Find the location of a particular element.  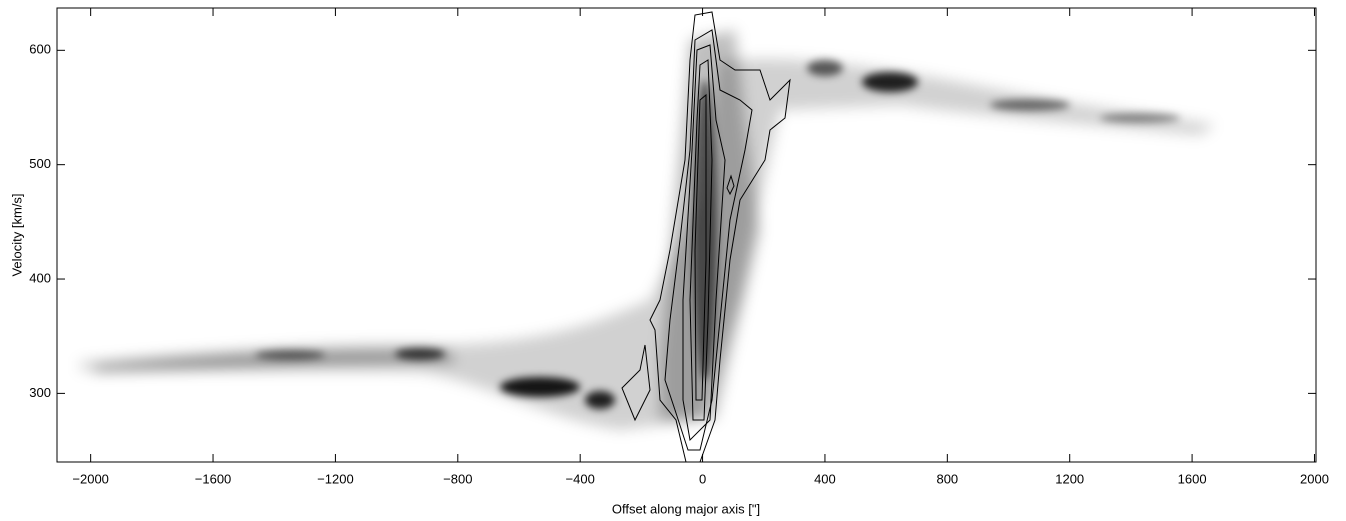

x-tick-label: 1600 is located at coordinates (1192, 478).